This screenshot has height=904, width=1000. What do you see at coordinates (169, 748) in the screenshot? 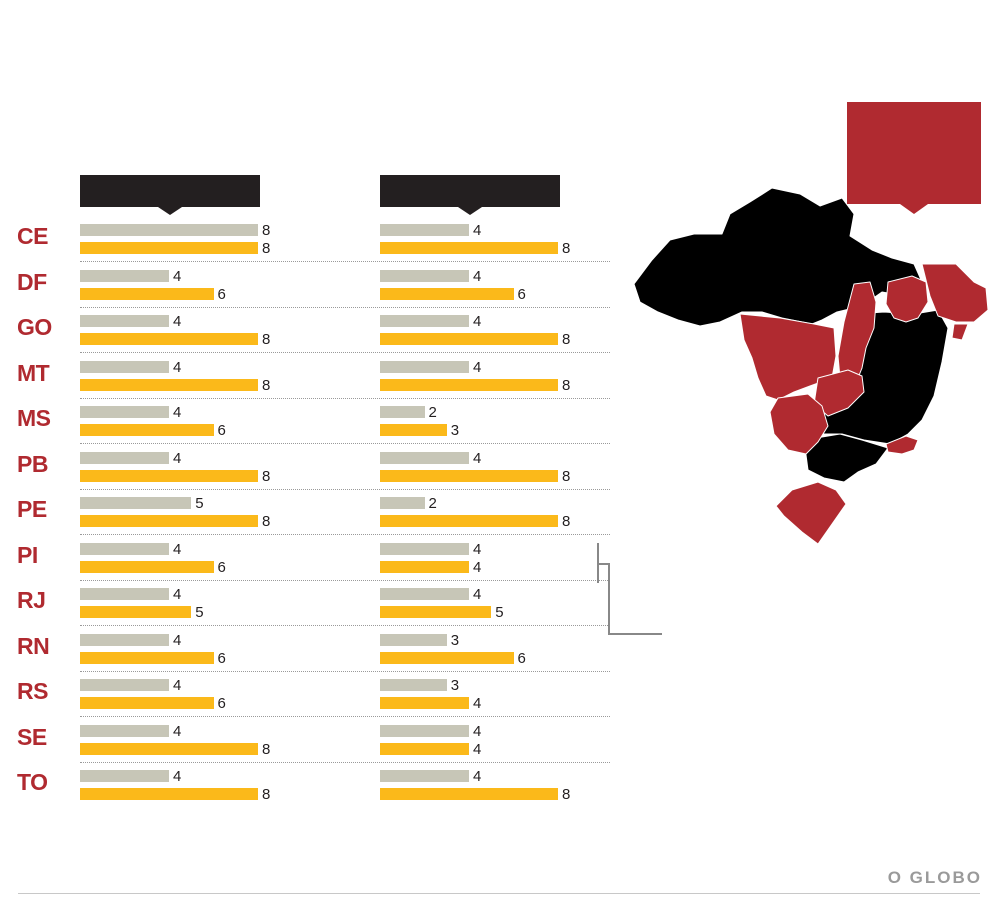
I see `bar-se-panel1-yellow` at bounding box center [169, 748].